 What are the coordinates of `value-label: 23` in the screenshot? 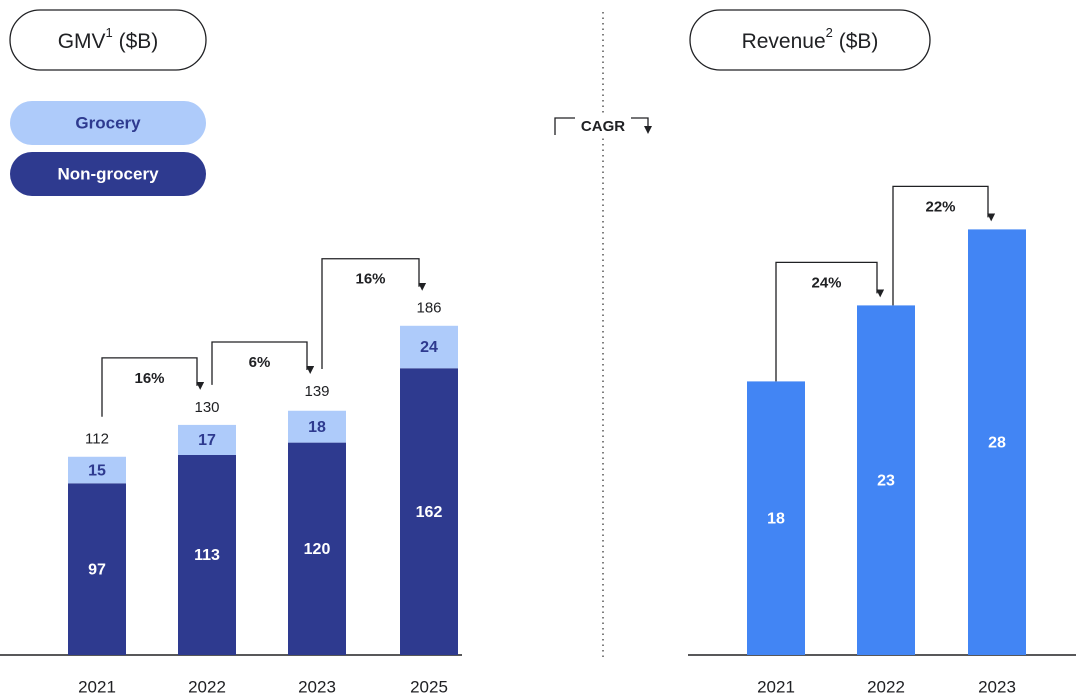 It's located at (886, 480).